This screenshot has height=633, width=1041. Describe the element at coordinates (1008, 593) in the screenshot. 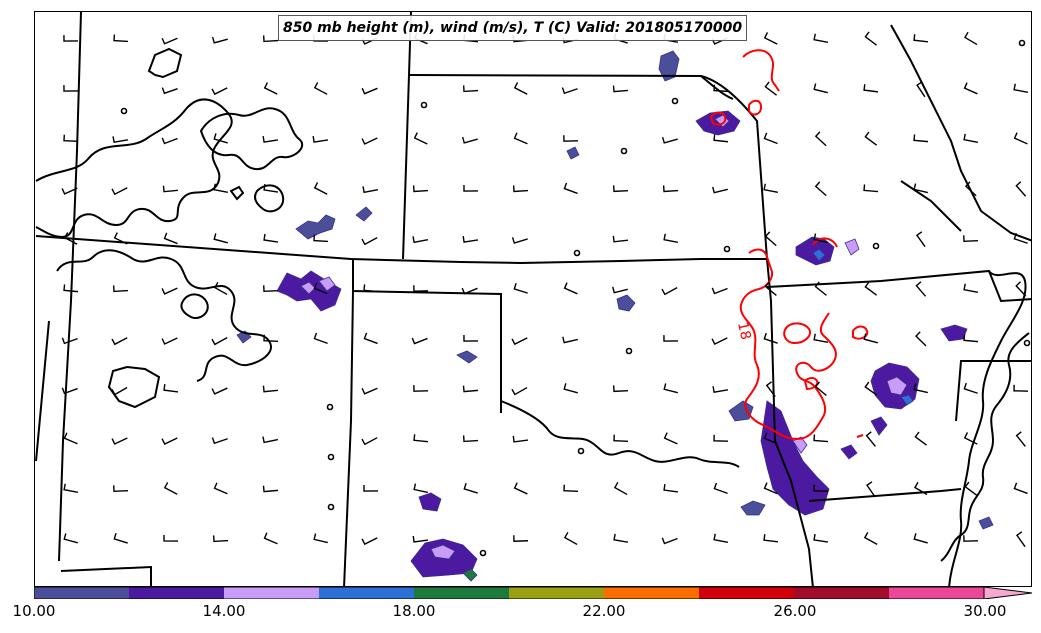

I see `colorbar-extend-arrow` at that location.